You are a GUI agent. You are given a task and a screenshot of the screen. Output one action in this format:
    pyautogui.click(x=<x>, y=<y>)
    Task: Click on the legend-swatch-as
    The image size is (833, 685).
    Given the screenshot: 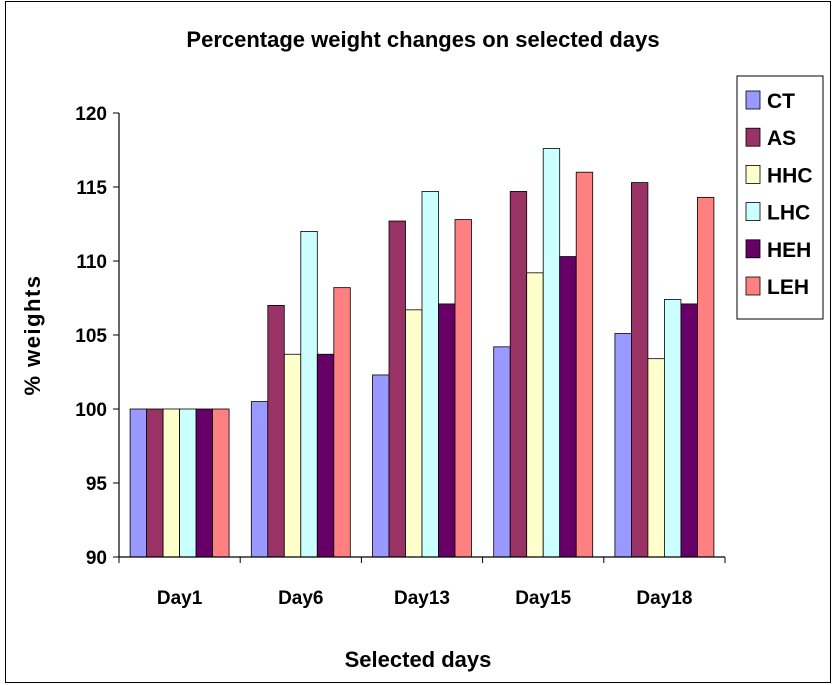 What is the action you would take?
    pyautogui.click(x=753, y=137)
    